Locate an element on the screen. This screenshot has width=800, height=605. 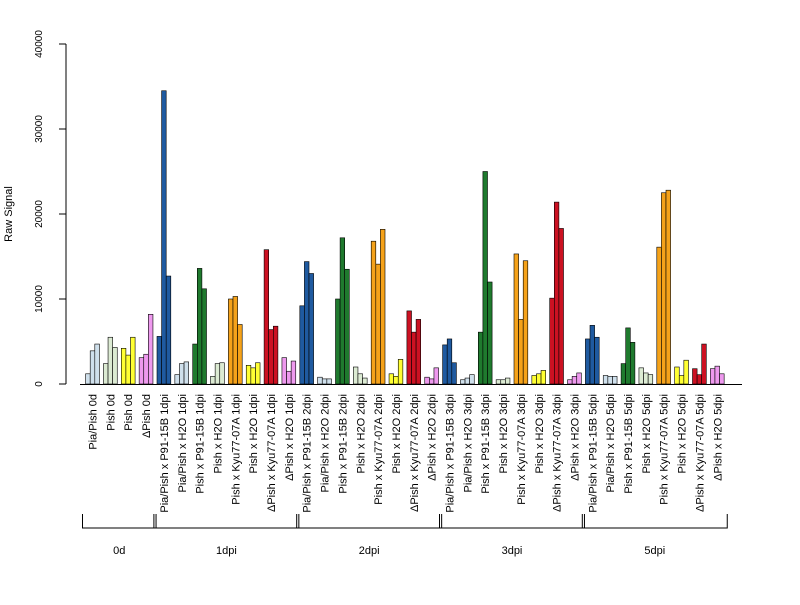
group-label: 0d is located at coordinates (119, 551).